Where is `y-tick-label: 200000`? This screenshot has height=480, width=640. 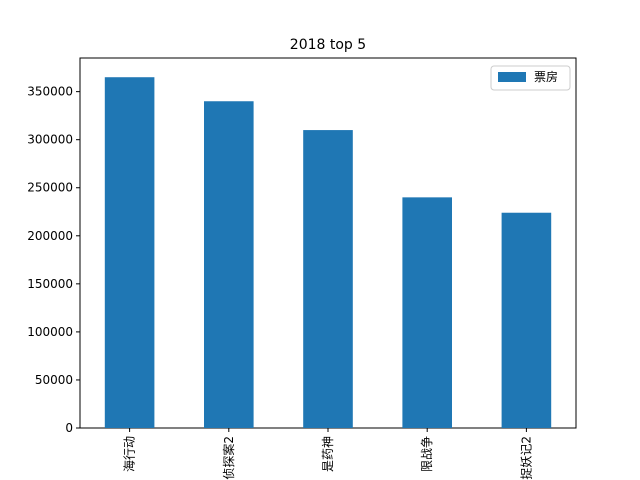
y-tick-label: 200000 is located at coordinates (50, 236).